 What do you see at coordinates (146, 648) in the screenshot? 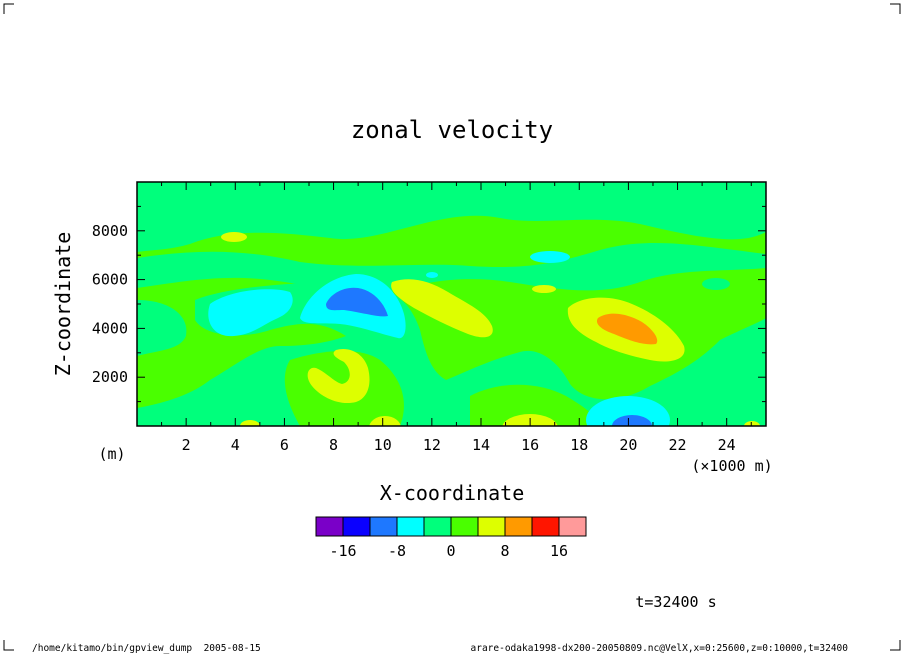
I see `footer-left: /home/kitamo/bin/gpview_dump 2005-08-15` at bounding box center [146, 648].